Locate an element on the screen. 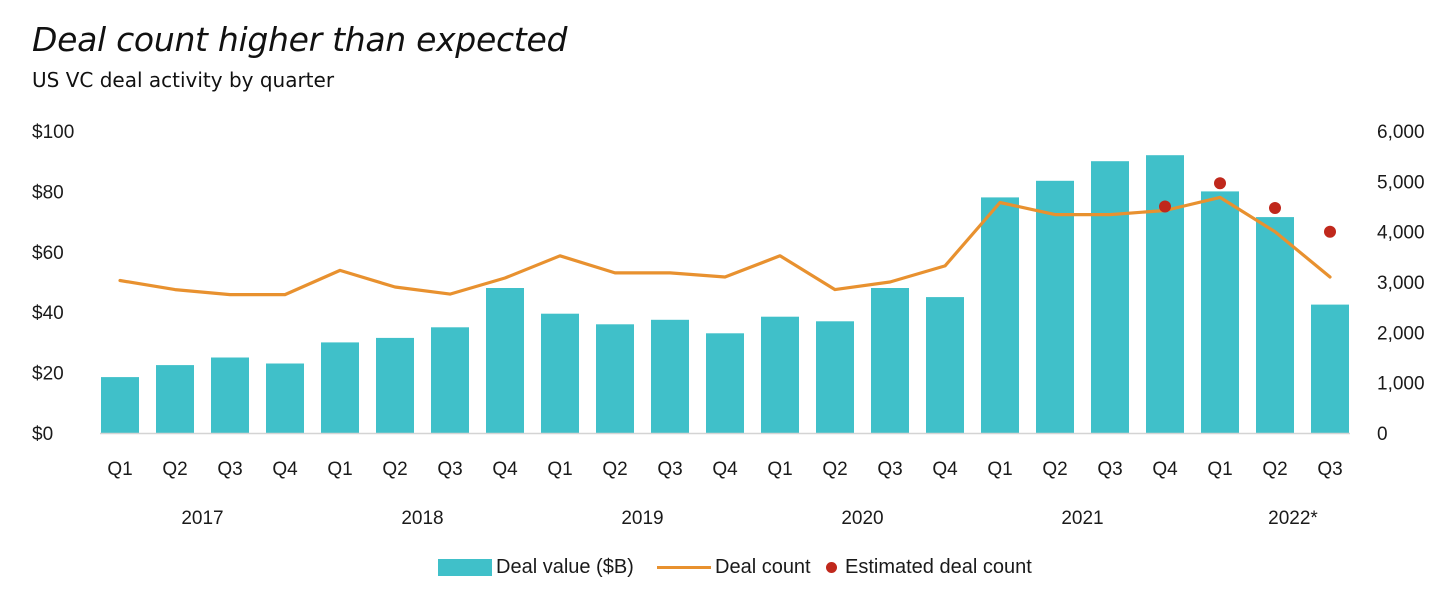  legend-item-deal-count: Deal count is located at coordinates (734, 567).